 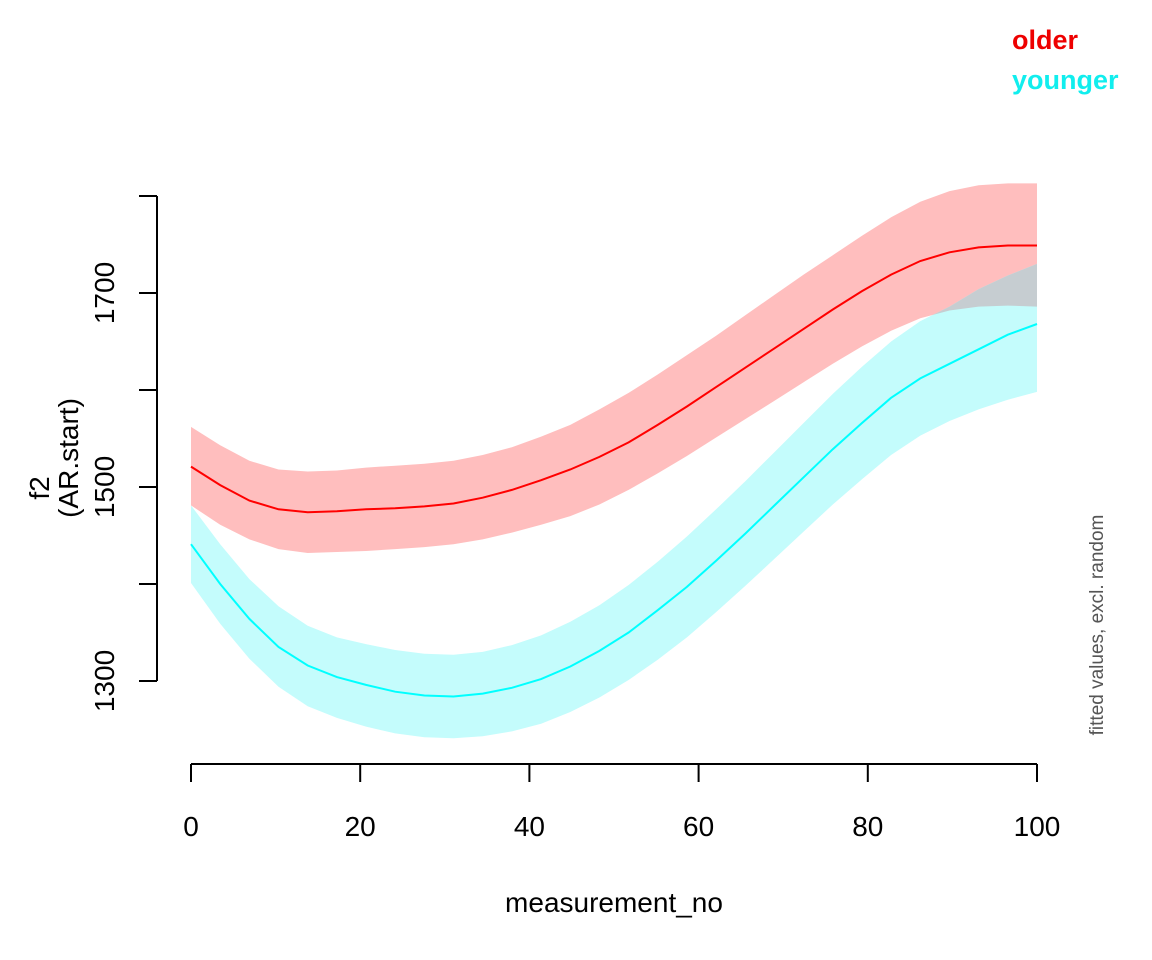 I want to click on side-note: fitted values, excl. random, so click(x=1097, y=625).